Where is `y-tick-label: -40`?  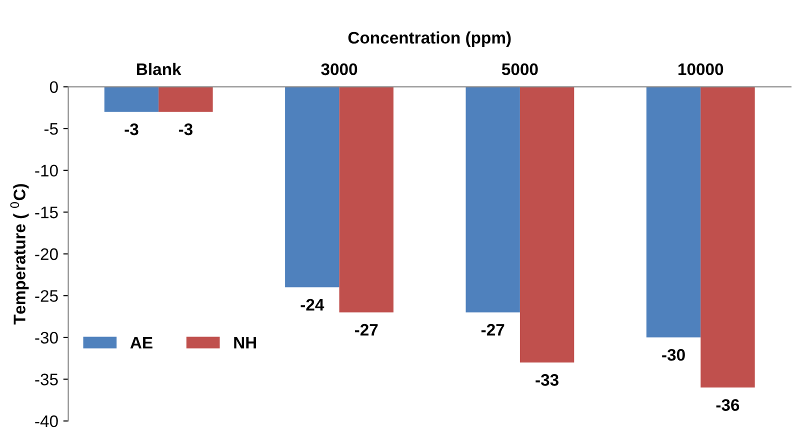
y-tick-label: -40 is located at coordinates (46, 421).